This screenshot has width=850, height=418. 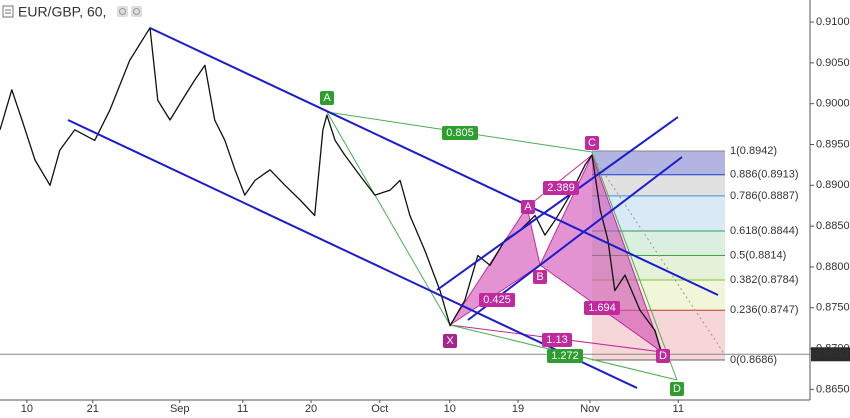 I want to click on close-icon-shape, so click(x=136, y=11).